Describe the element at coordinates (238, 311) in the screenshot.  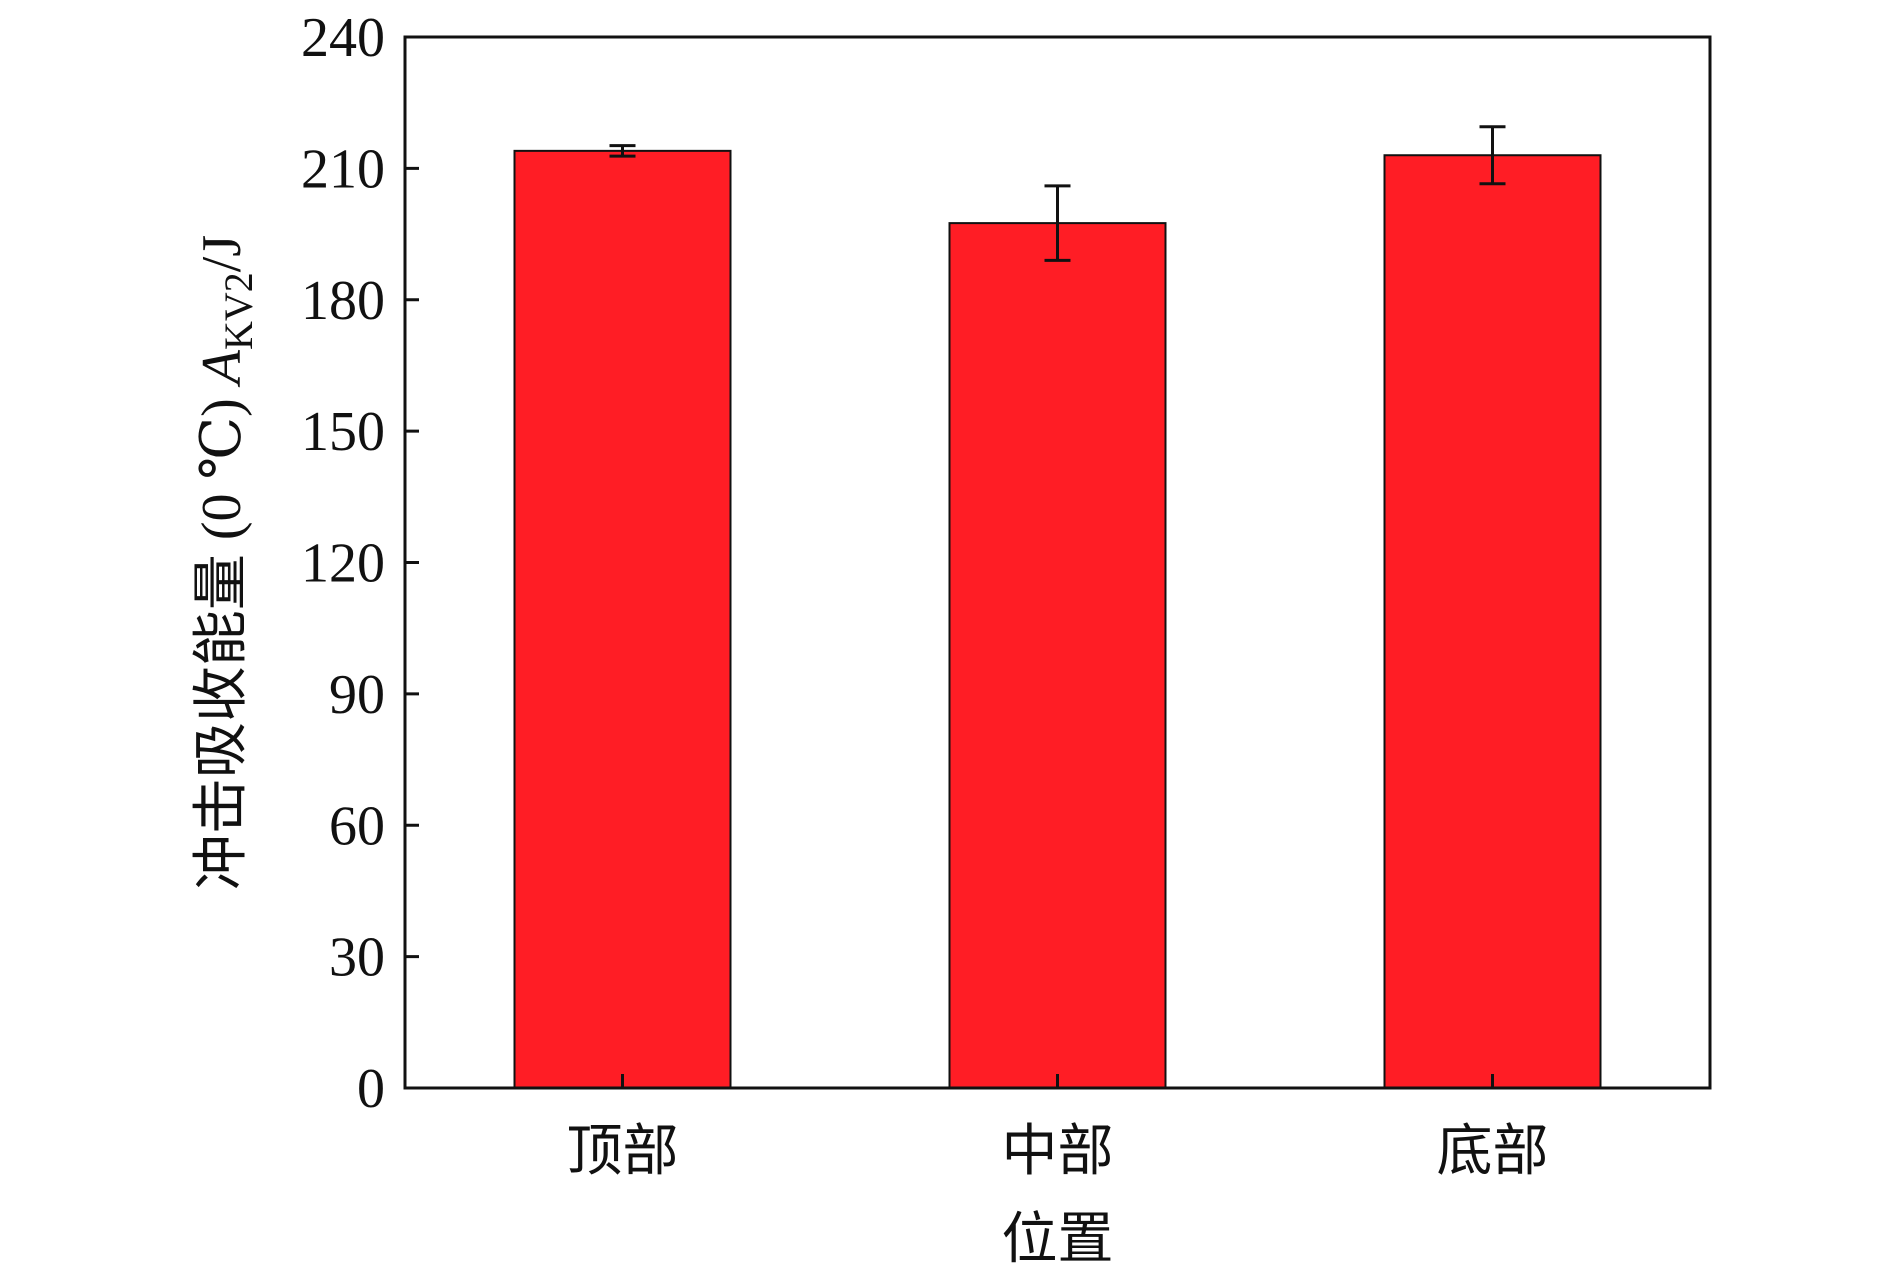
I see `y-axis-title-subscript: KV2` at that location.